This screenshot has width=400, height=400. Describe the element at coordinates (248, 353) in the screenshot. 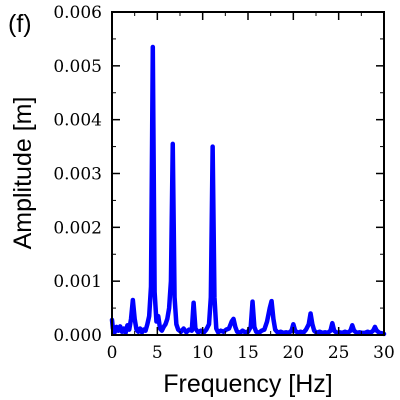

I see `x-tick-label: 15` at that location.